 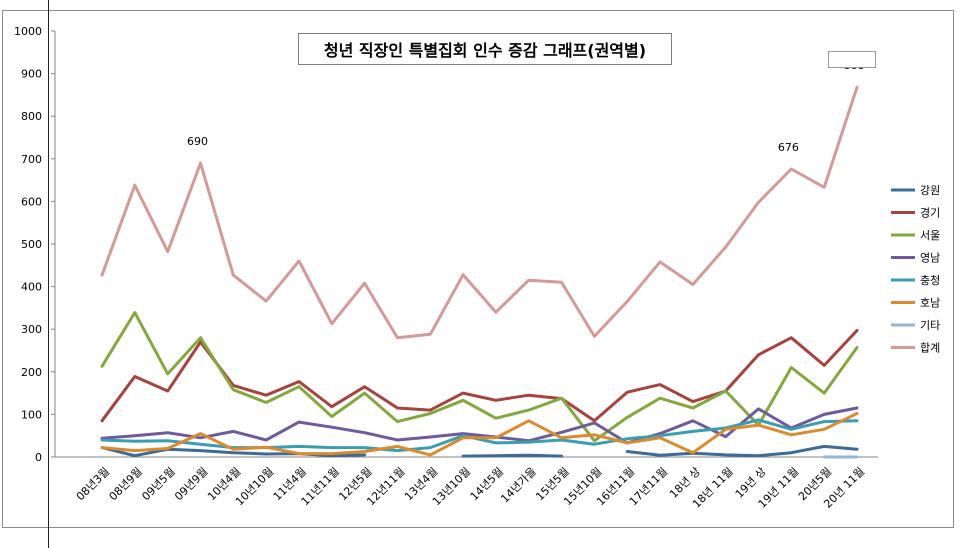 What do you see at coordinates (485, 49) in the screenshot?
I see `chart-title: 청년 직장인 특별집회 인수 증감 그래프(권역별)` at bounding box center [485, 49].